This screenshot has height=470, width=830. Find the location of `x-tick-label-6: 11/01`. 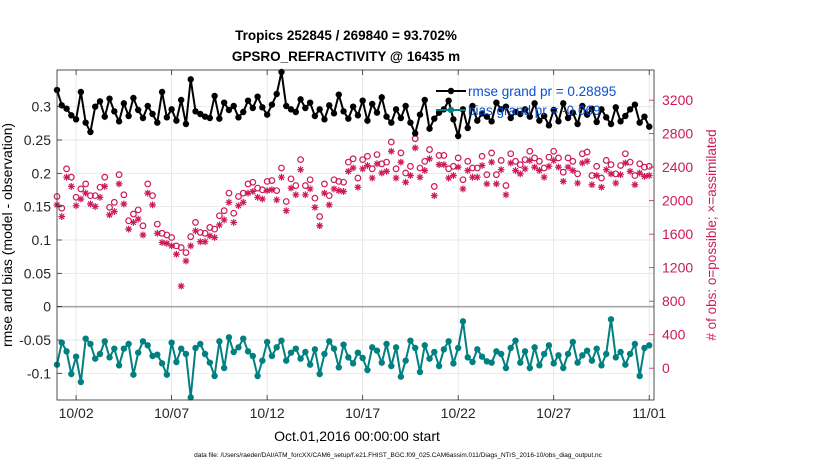

x-tick-label-6: 11/01 is located at coordinates (649, 413).